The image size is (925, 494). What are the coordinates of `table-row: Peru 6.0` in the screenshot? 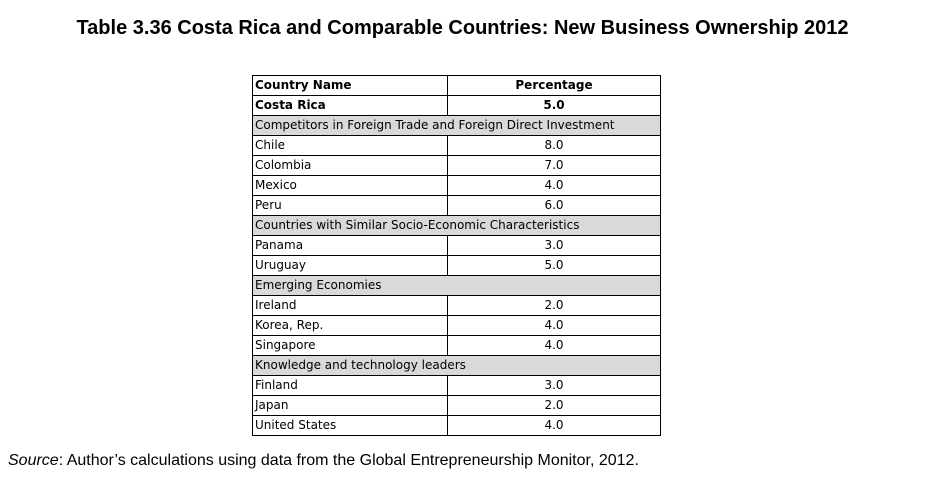 It's located at (456, 205).